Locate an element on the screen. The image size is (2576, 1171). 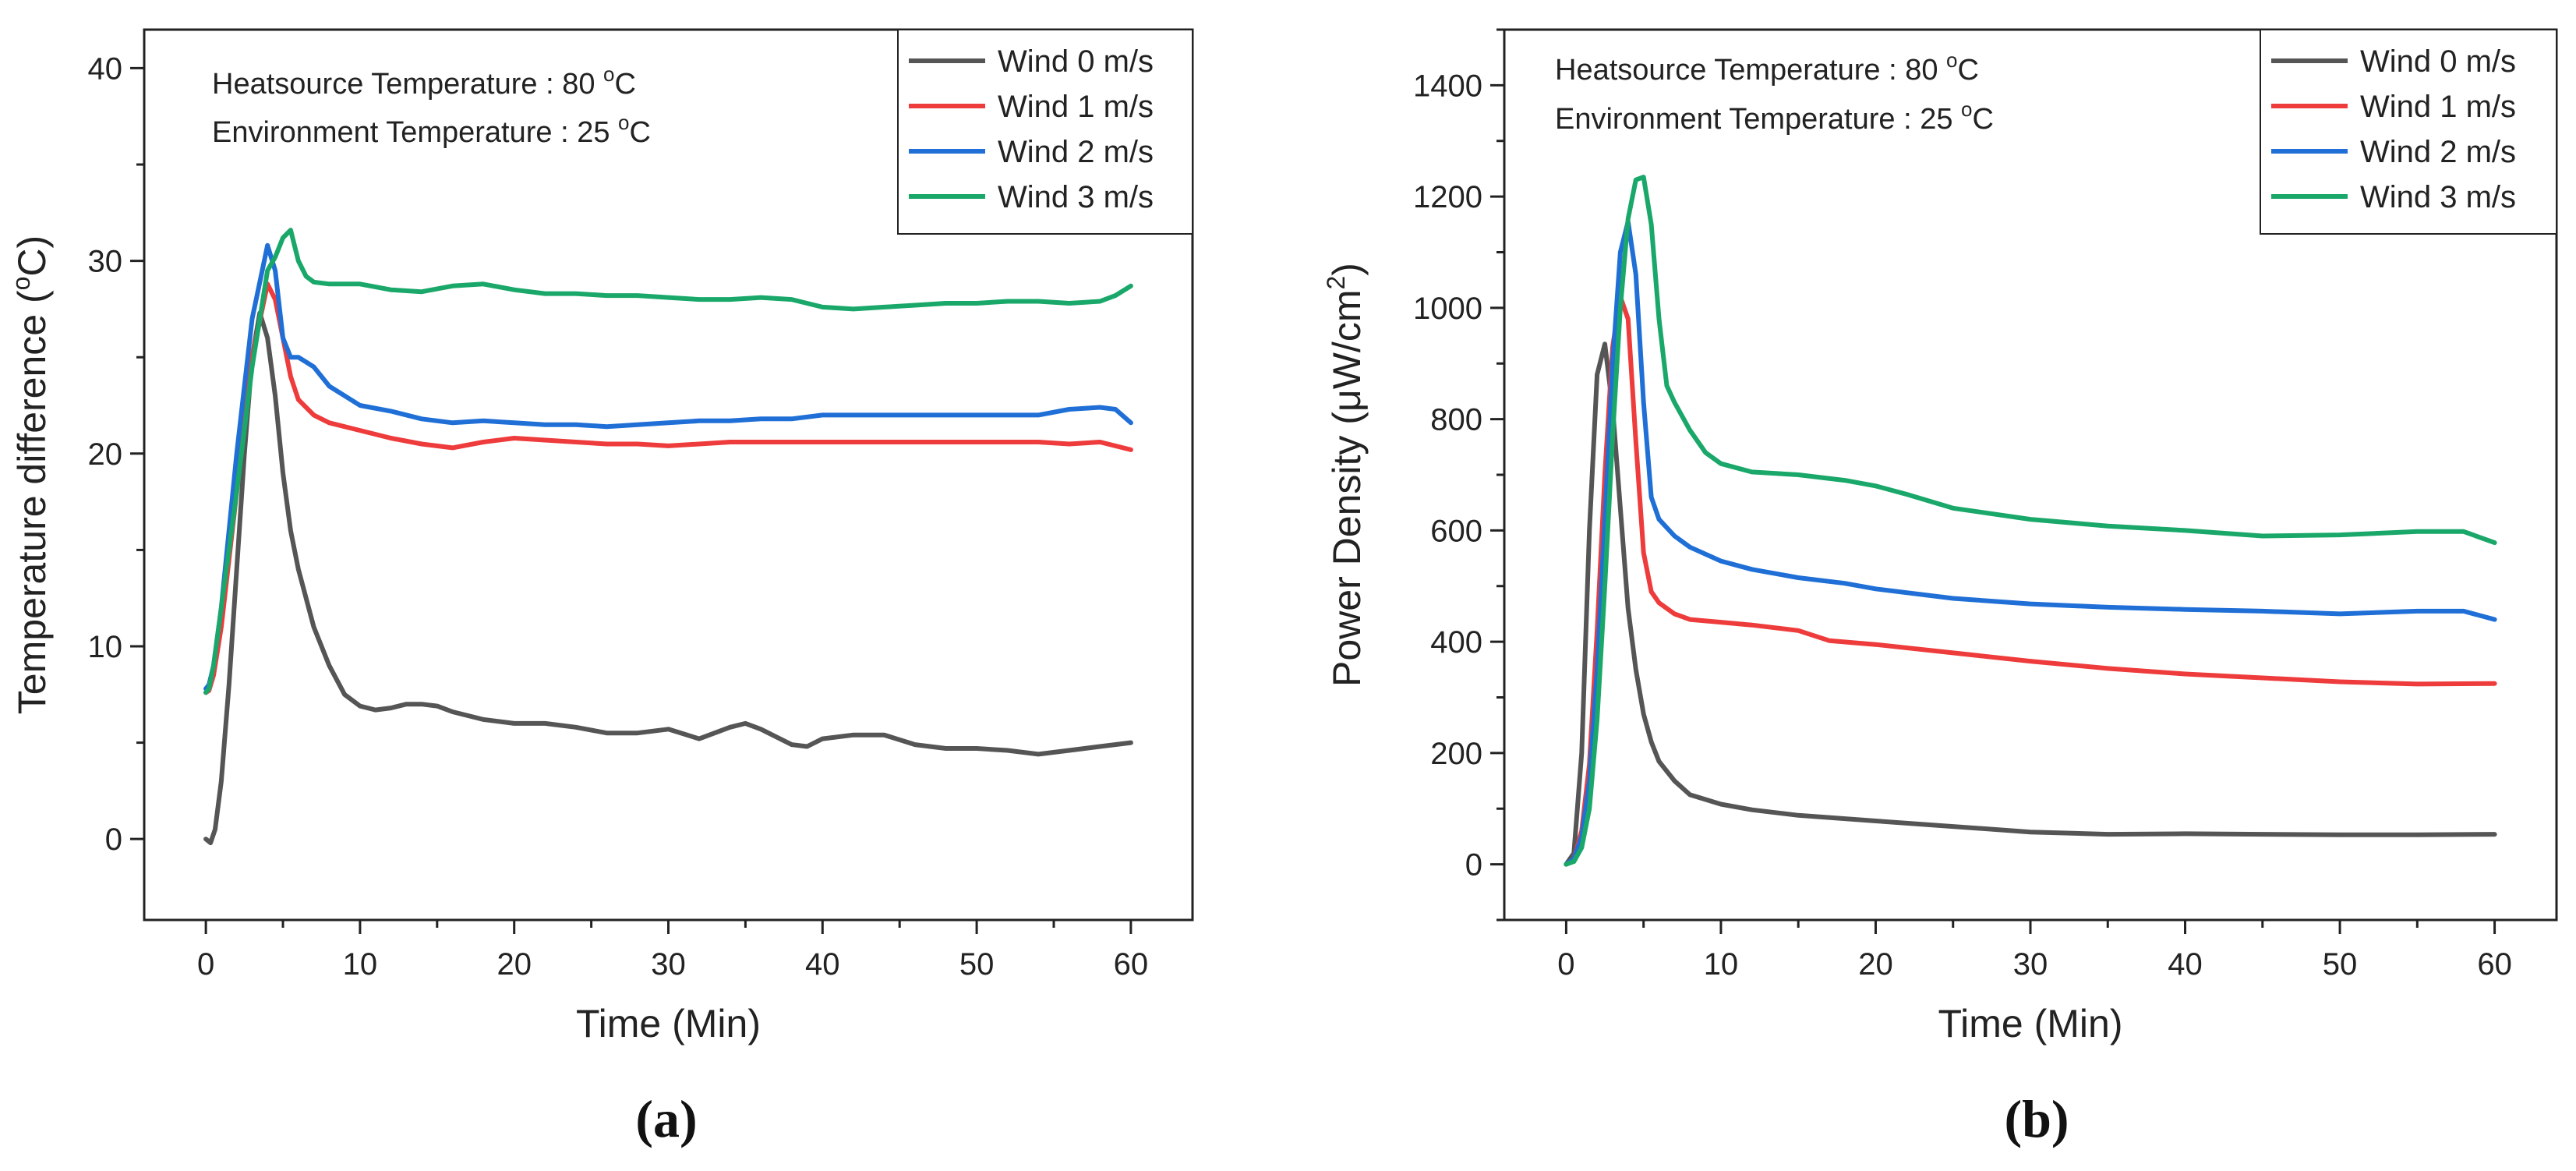
y-tick-label: 10 is located at coordinates (105, 647).